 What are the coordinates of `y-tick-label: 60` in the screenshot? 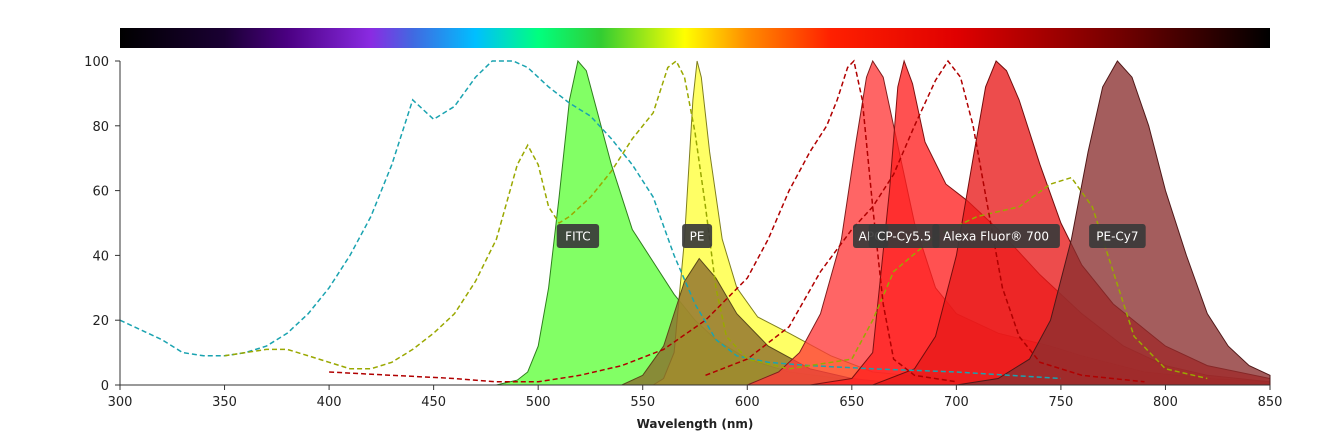 It's located at (100, 192).